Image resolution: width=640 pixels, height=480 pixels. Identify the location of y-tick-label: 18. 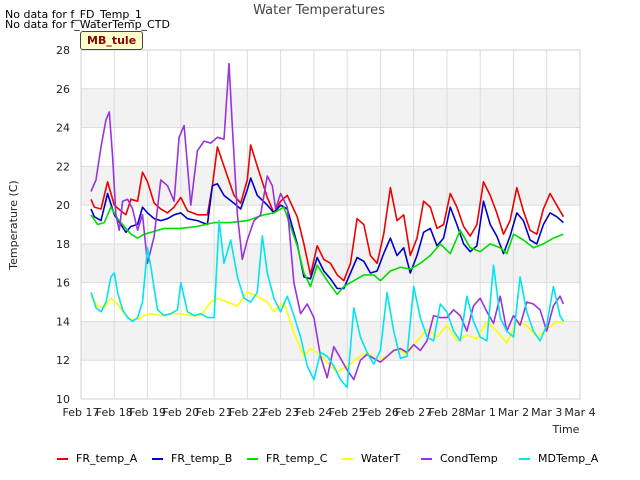
(63, 244).